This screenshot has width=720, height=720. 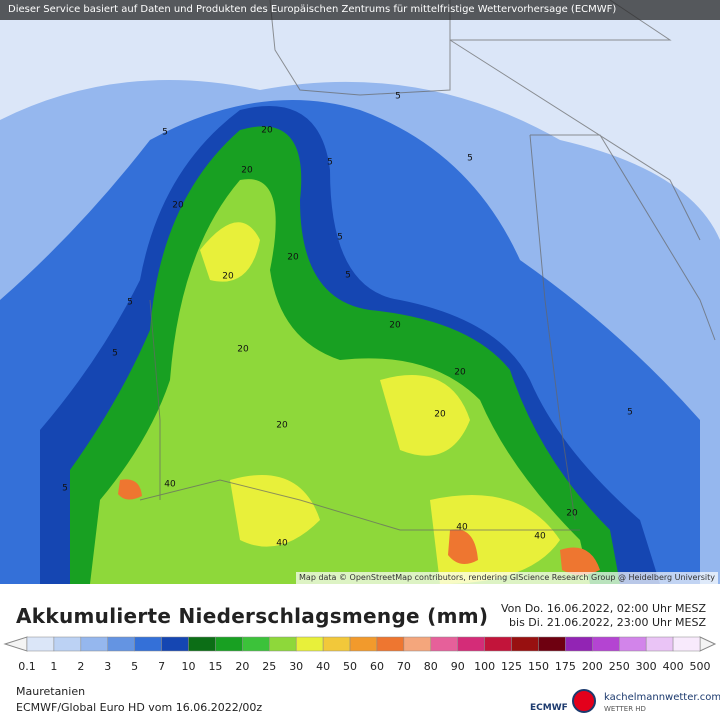 What do you see at coordinates (603, 608) in the screenshot?
I see `period-from: Von Do. 16.06.2022, 02:00 Uhr MESZ` at bounding box center [603, 608].